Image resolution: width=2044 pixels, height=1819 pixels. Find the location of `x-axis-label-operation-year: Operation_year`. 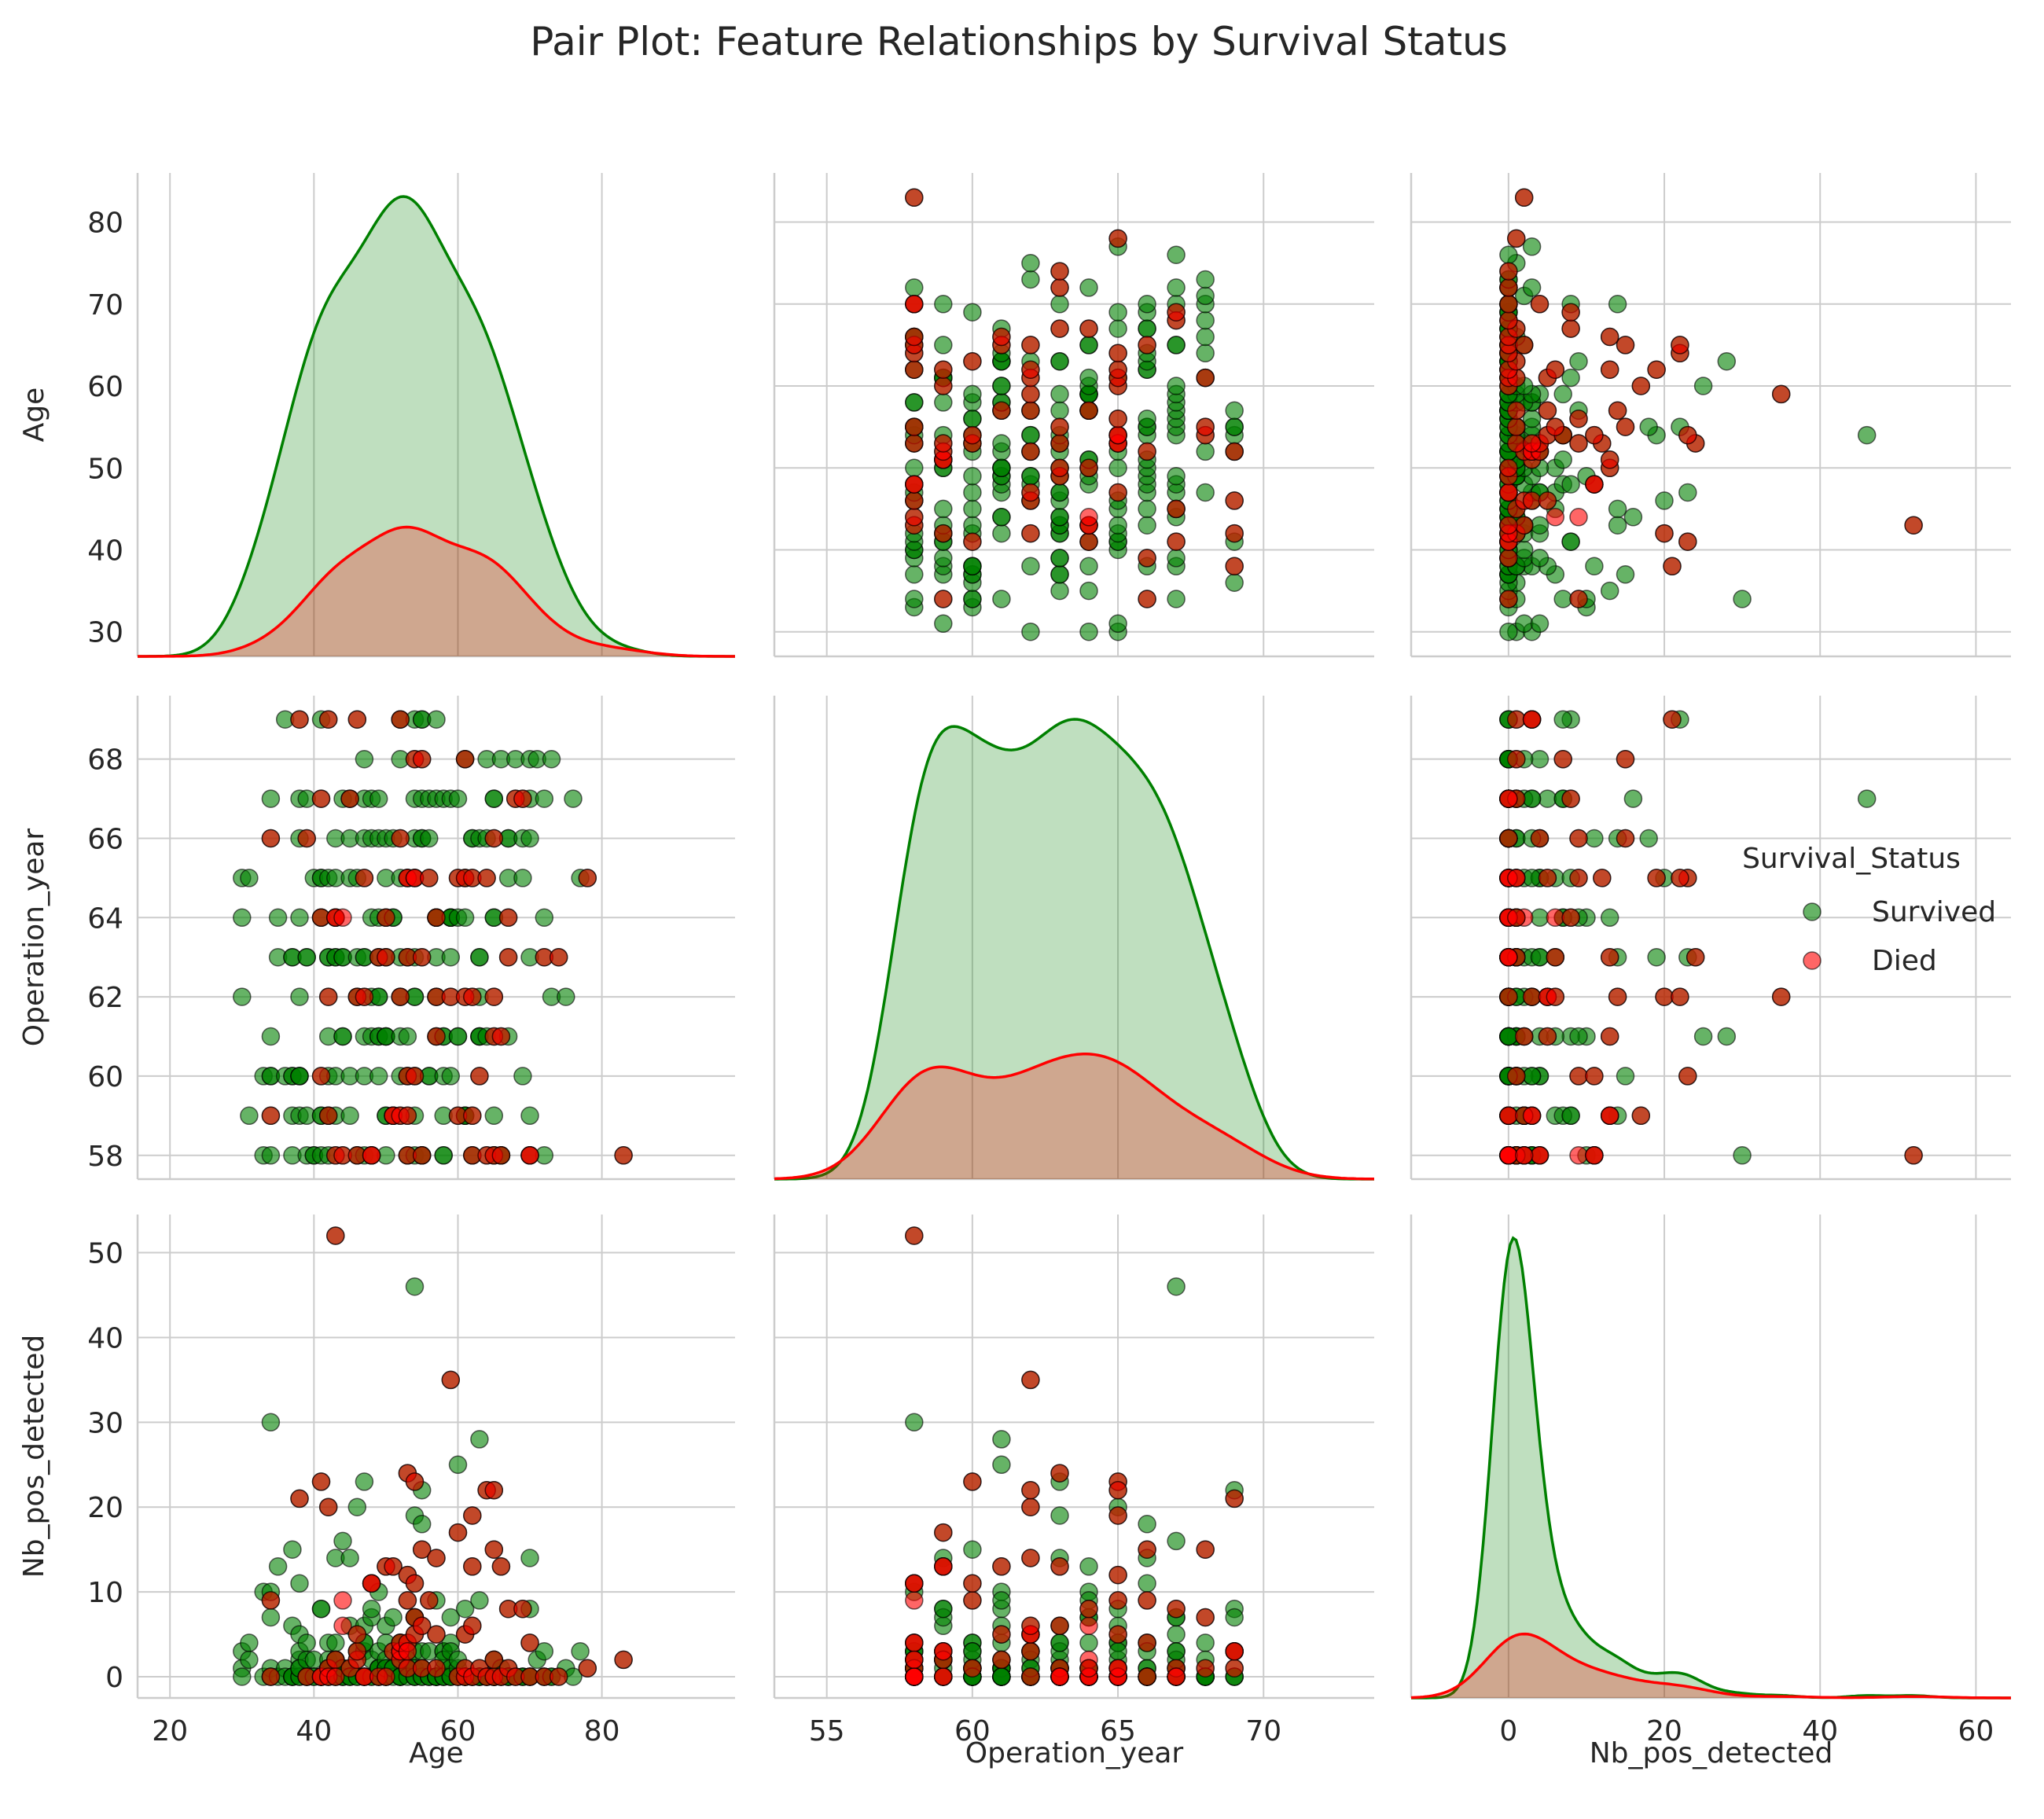

x-axis-label-operation-year: Operation_year is located at coordinates (1074, 1753).